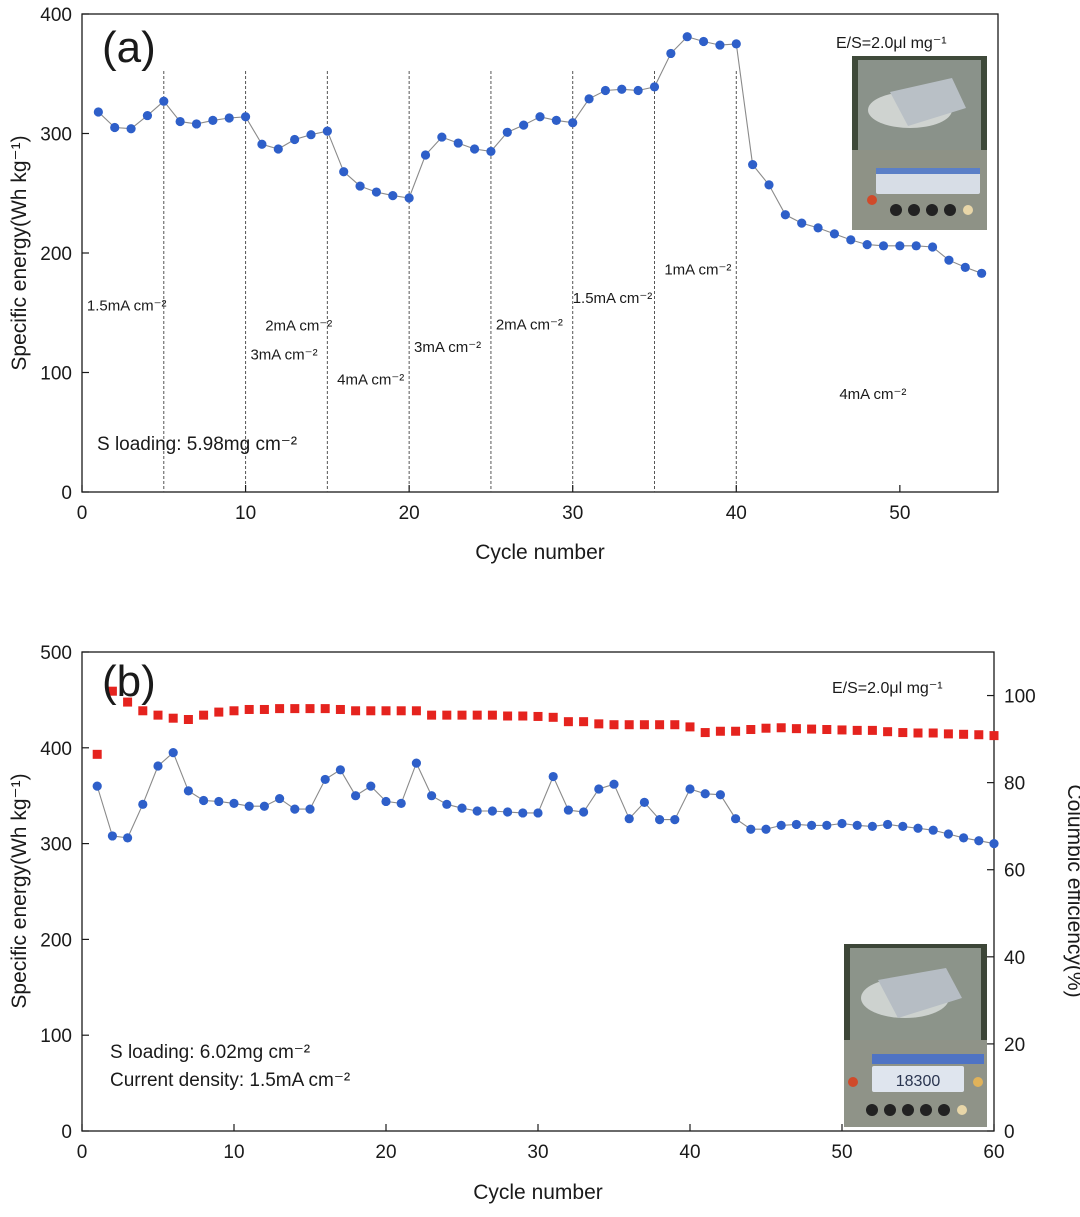  I want to click on panel-b-tag: (b), so click(129, 681).